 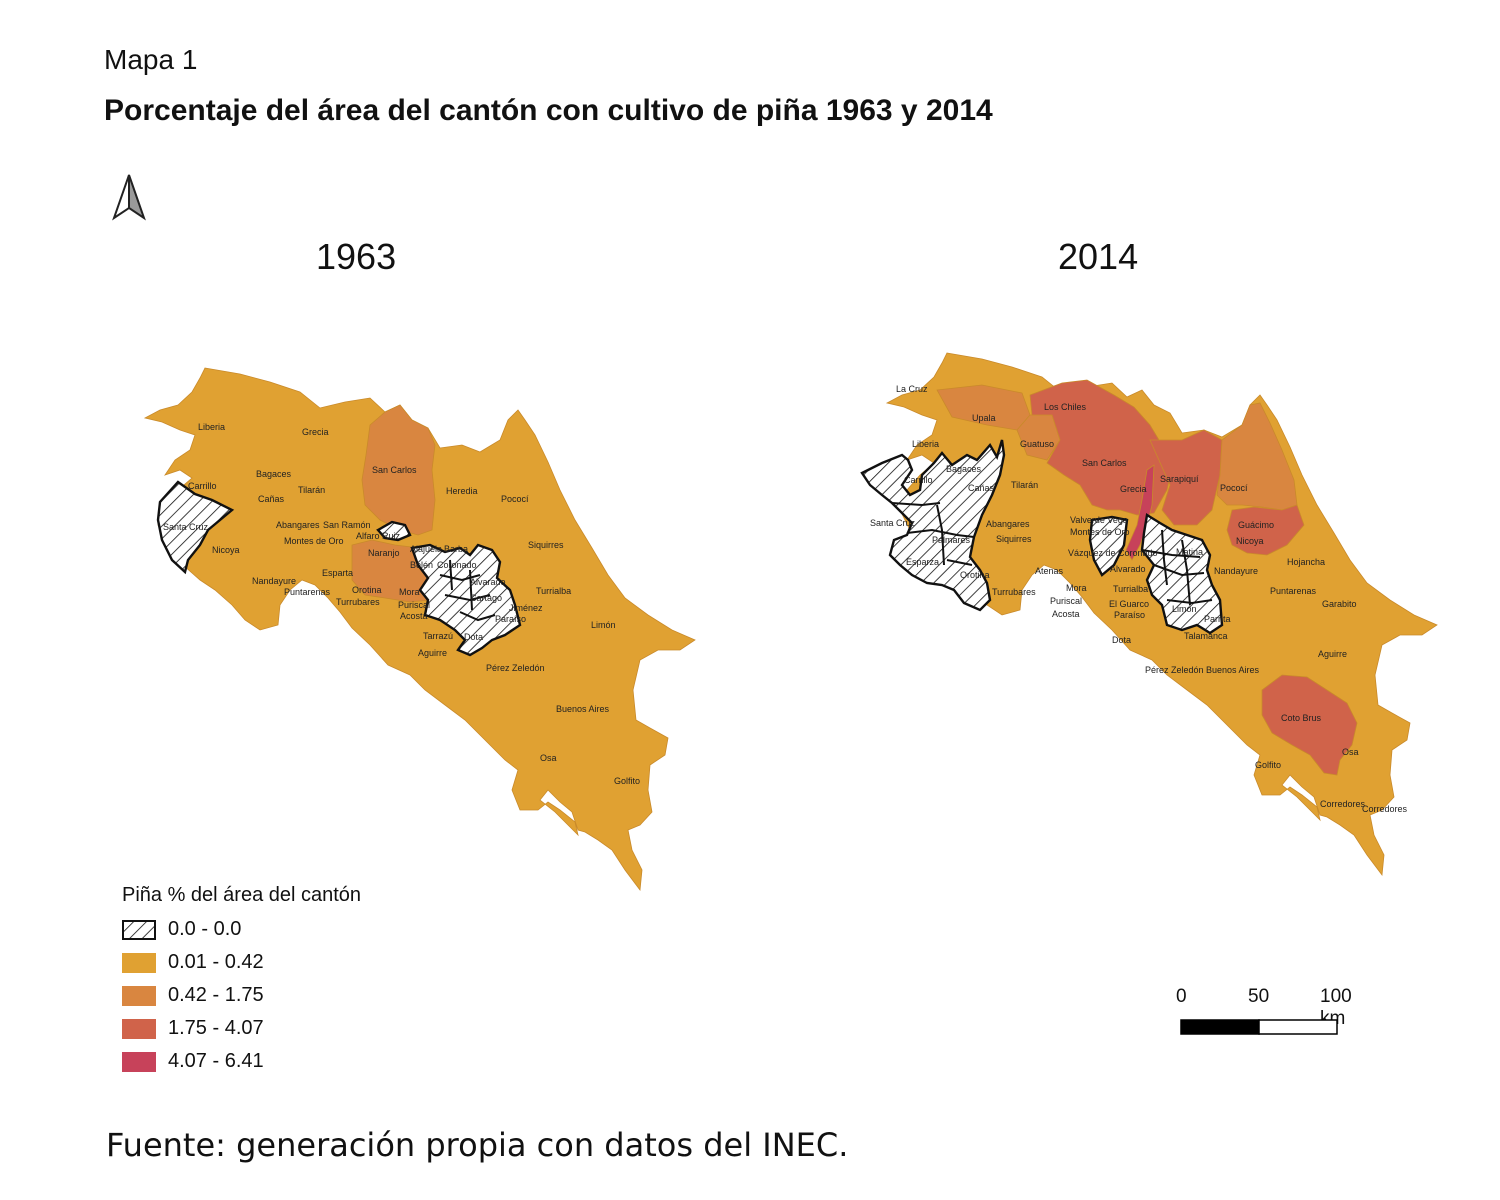 I want to click on canton-label: Guatuso, so click(x=1037, y=444).